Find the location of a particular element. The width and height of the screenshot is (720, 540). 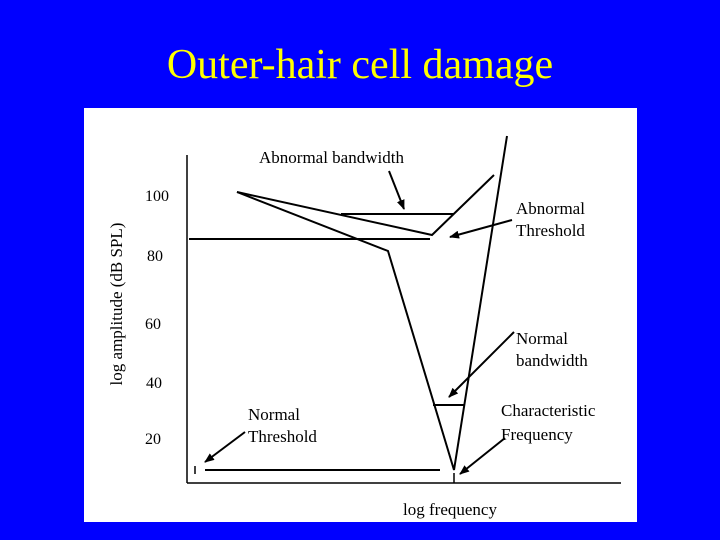

y-tick-label: 100 is located at coordinates (157, 196).